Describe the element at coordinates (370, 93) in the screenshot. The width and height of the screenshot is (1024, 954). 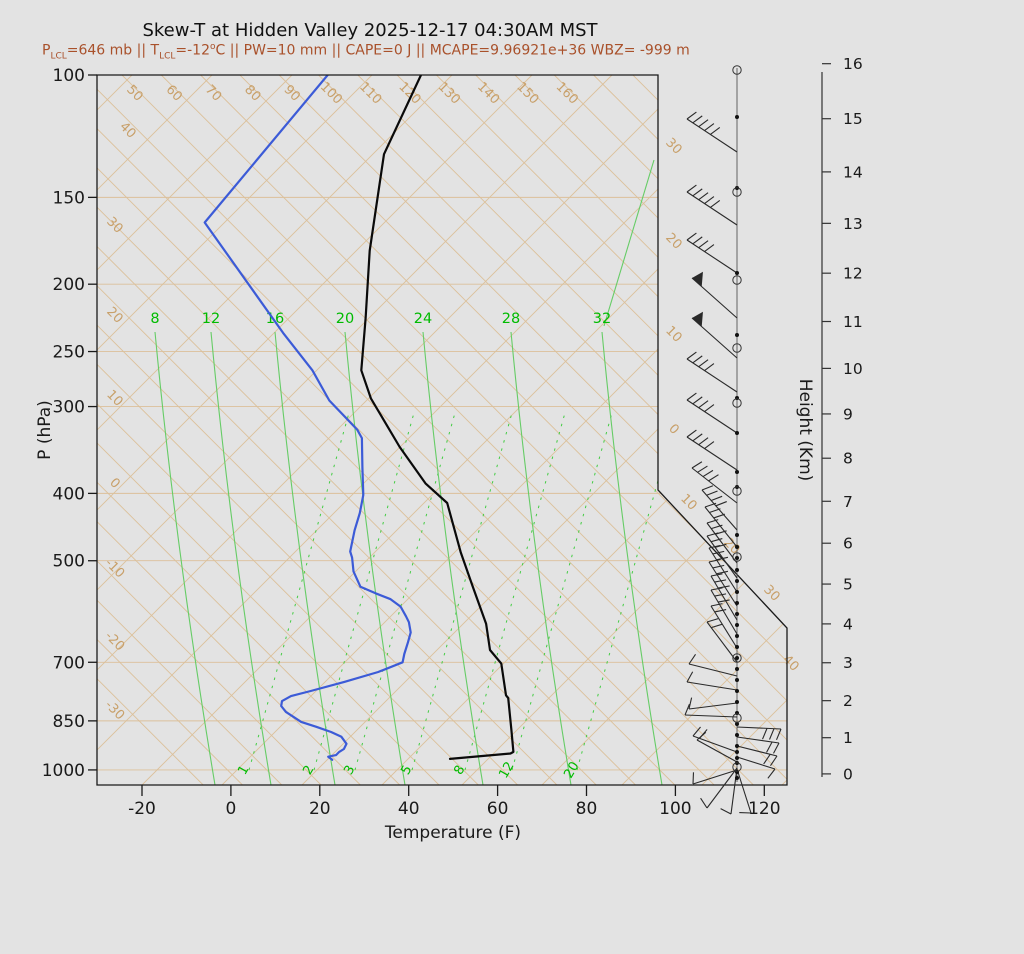
I see `svg-text: 110` at that location.